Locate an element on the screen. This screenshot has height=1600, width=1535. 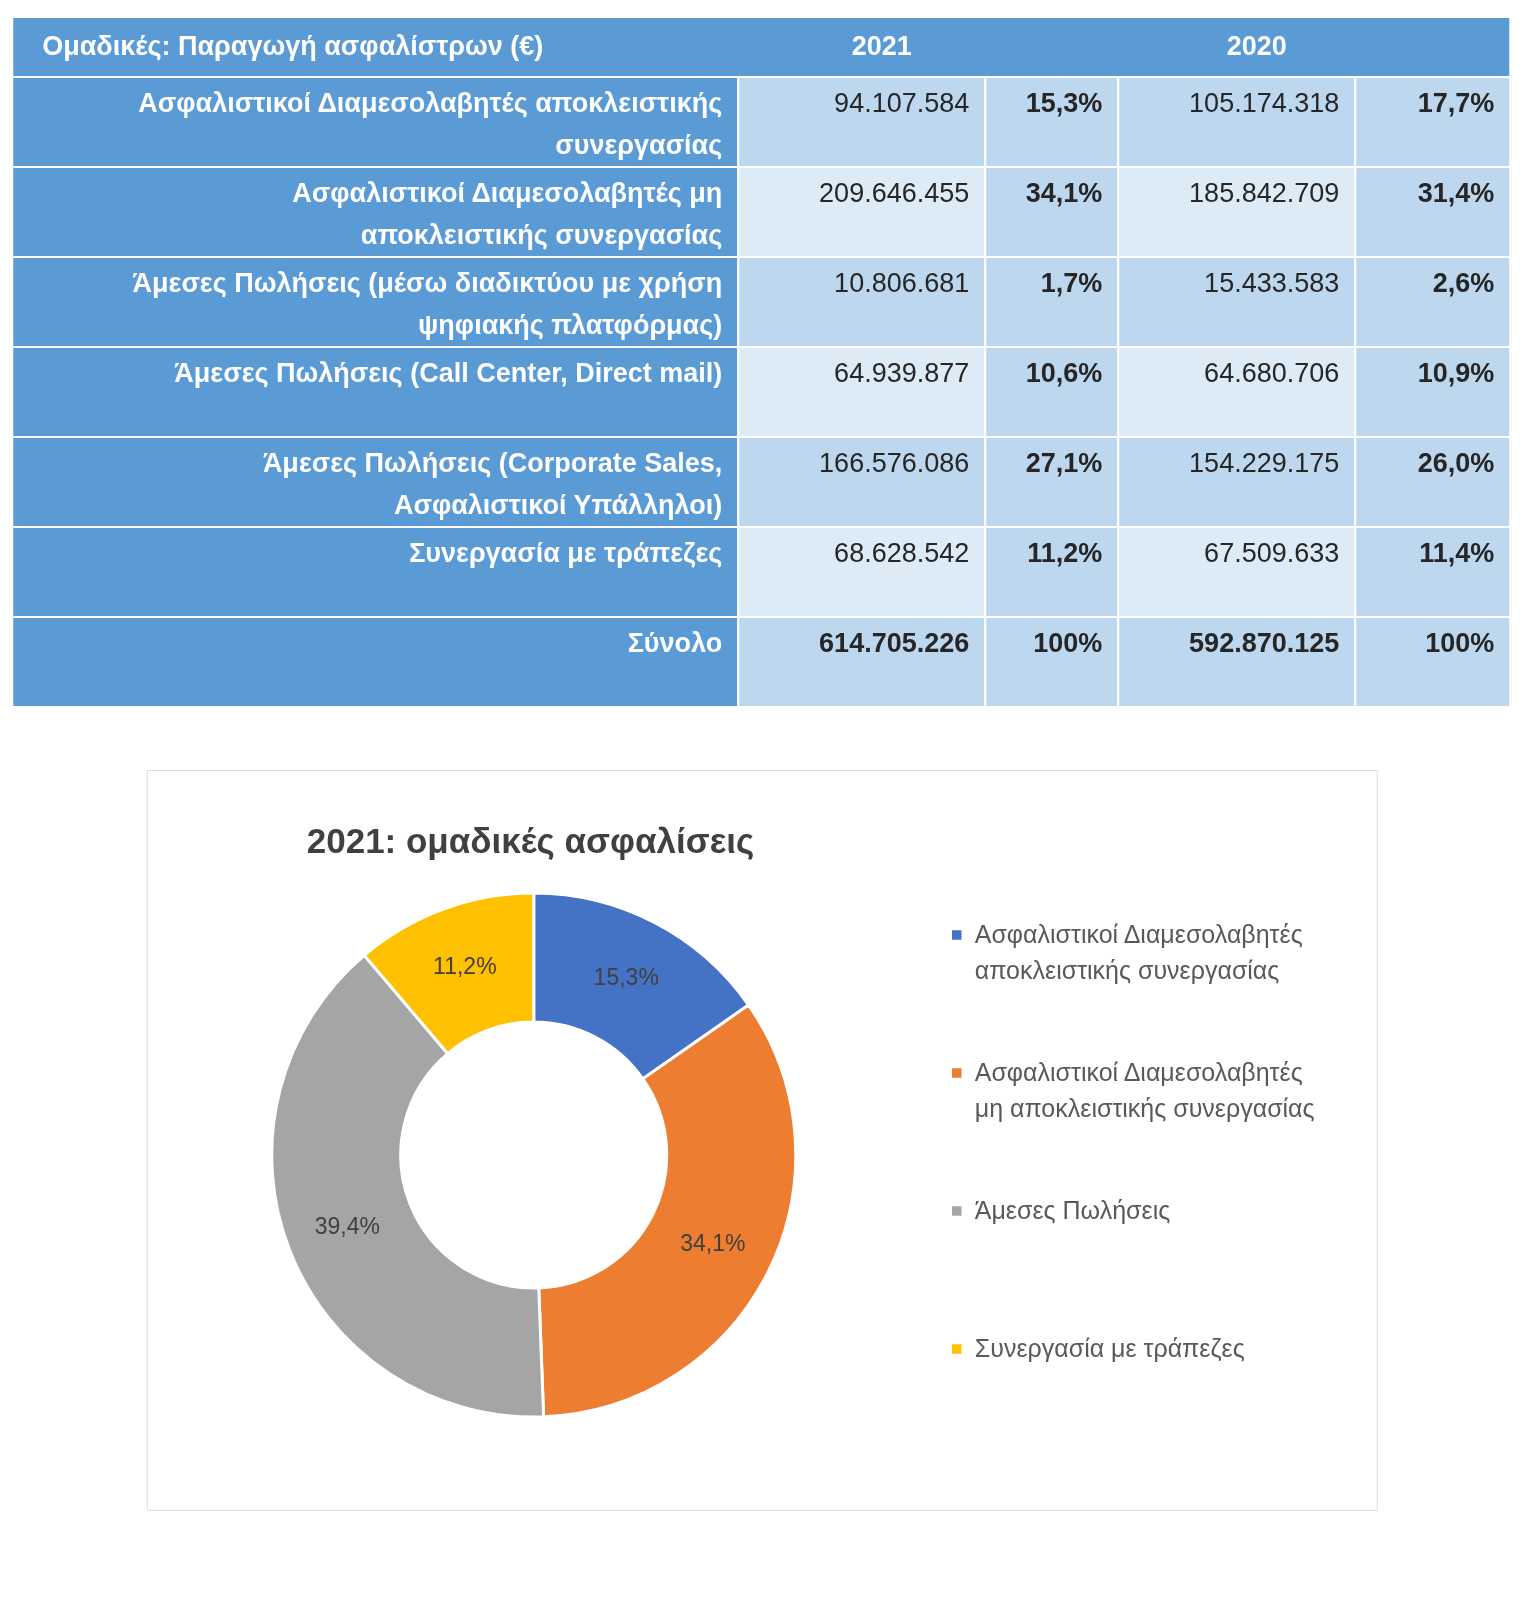
category-label: Άμεσες Πωλήσεις (μέσω διαδικτύου με χρήση ψηφιακής πλατφόρμας) is located at coordinates (427, 304).